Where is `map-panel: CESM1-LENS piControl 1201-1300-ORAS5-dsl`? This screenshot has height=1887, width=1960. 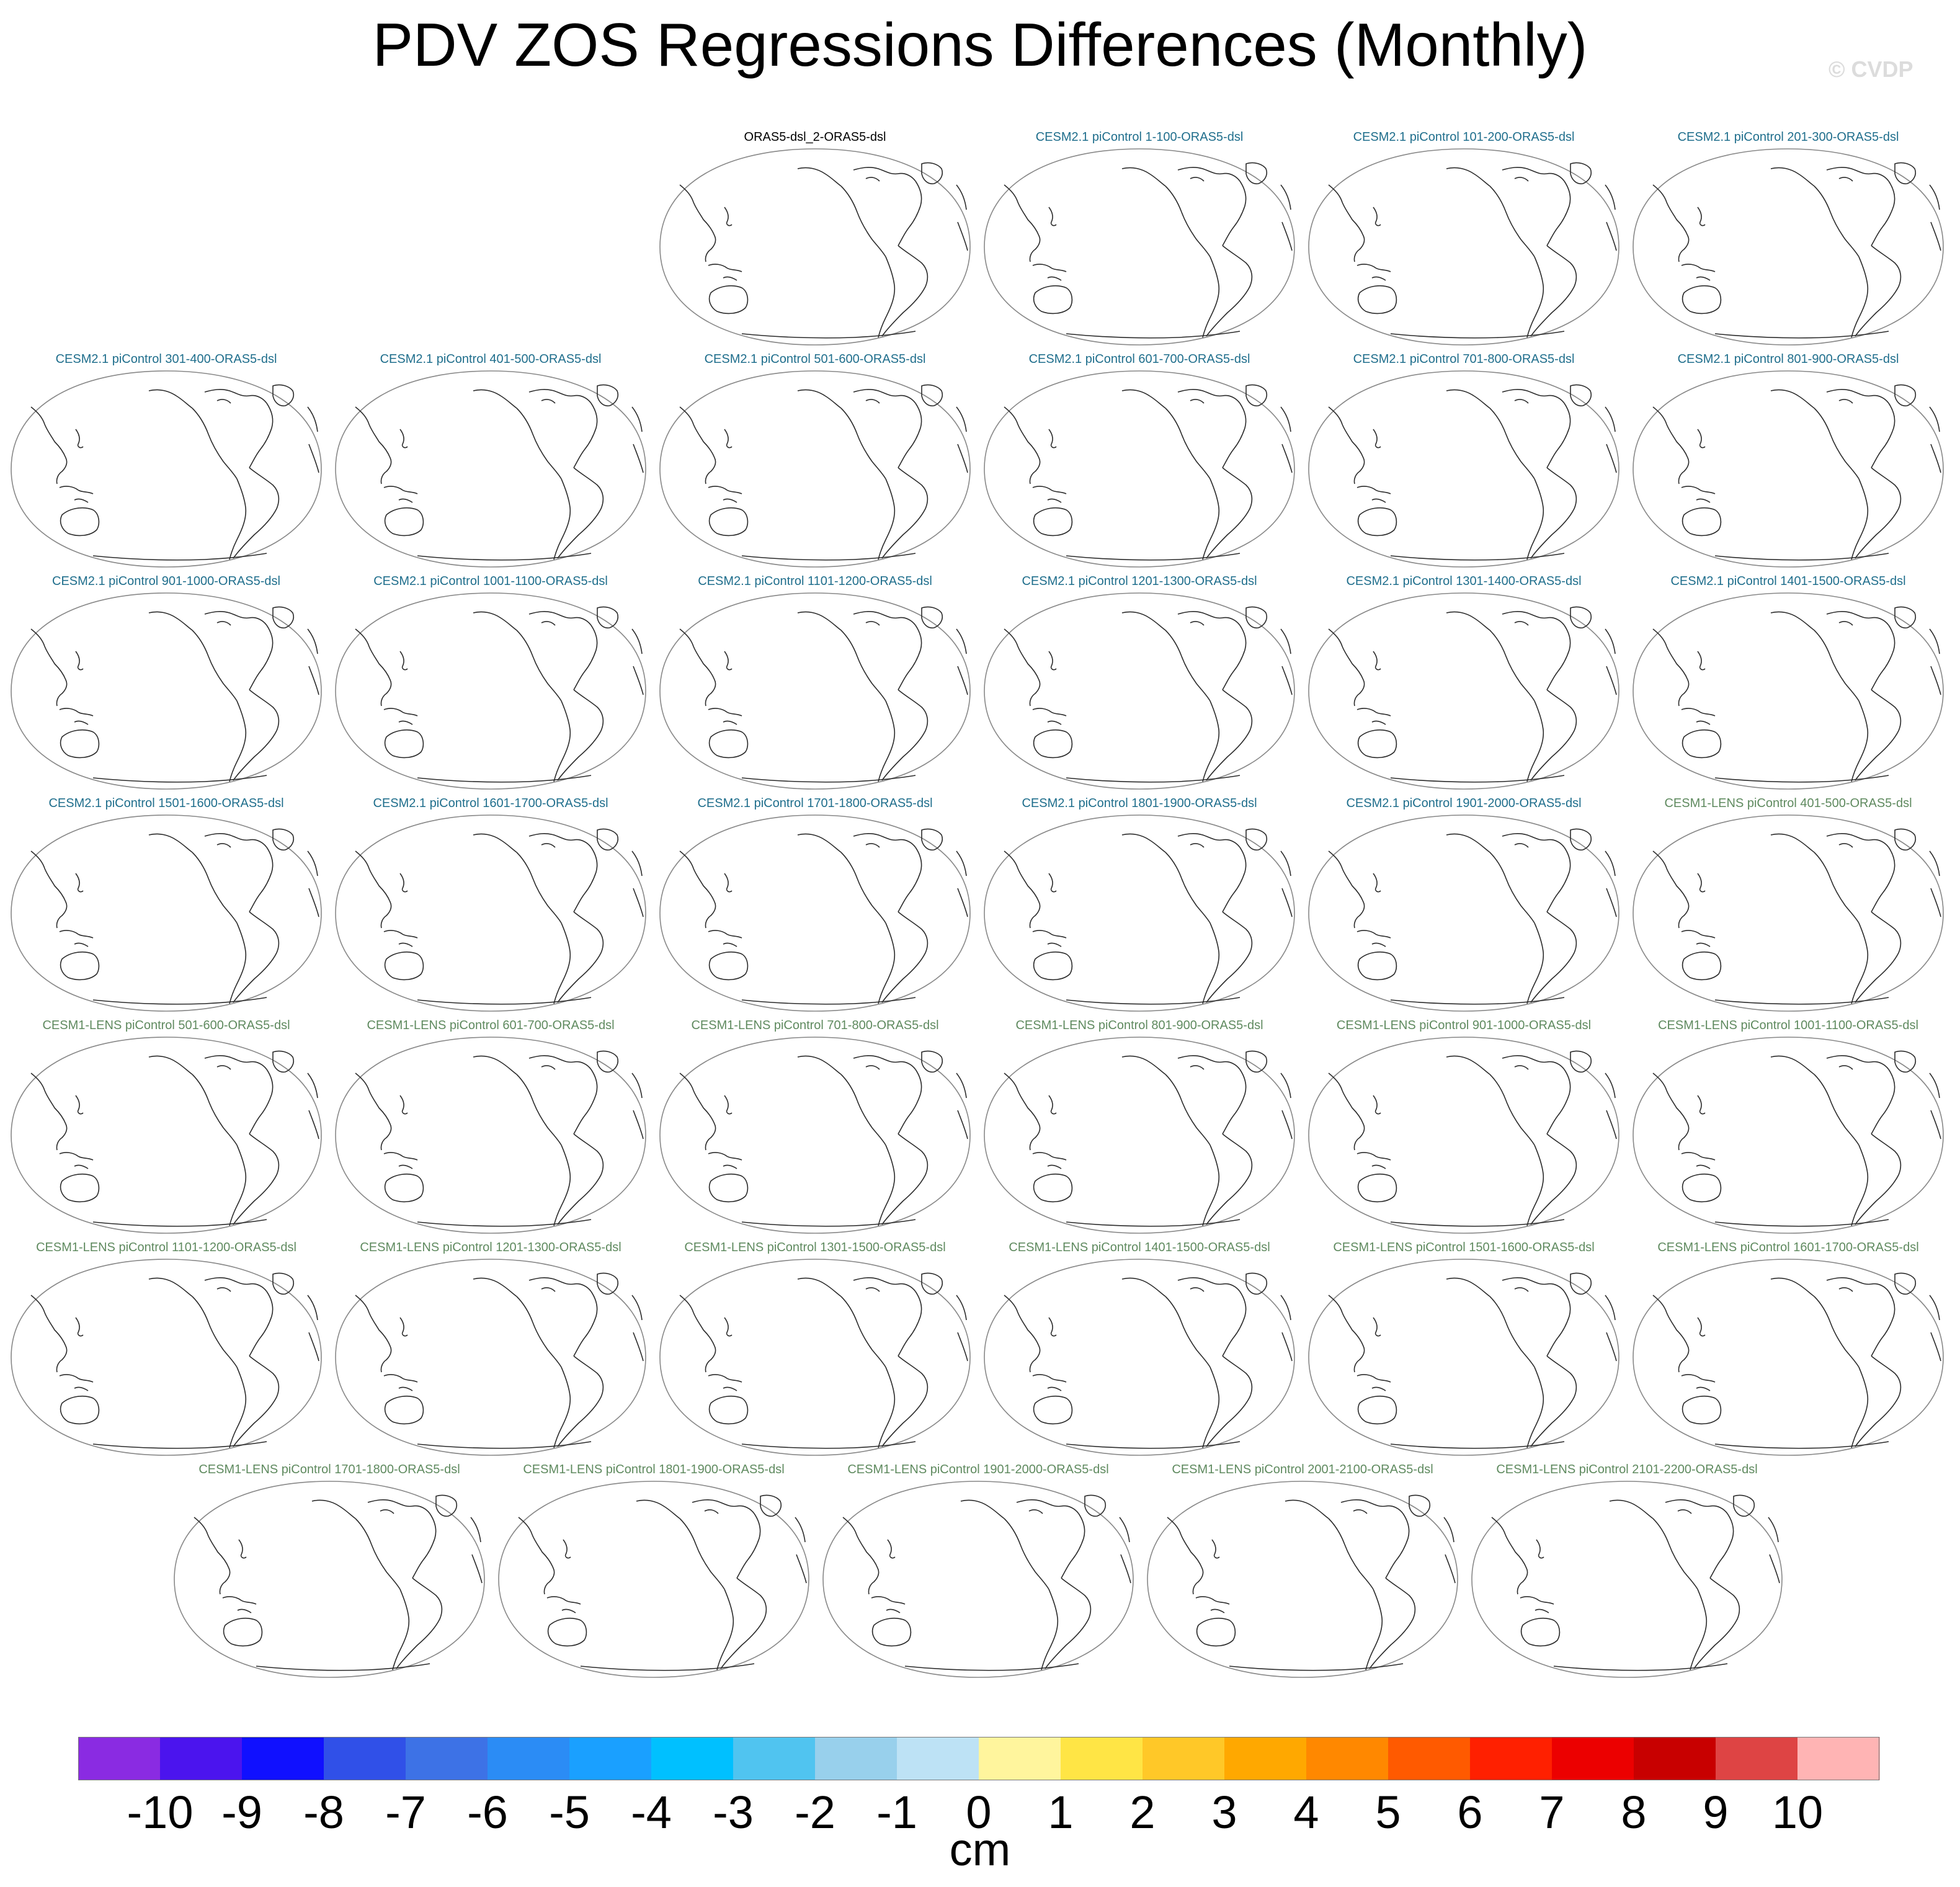 map-panel: CESM1-LENS piControl 1201-1300-ORAS5-dsl is located at coordinates (491, 1348).